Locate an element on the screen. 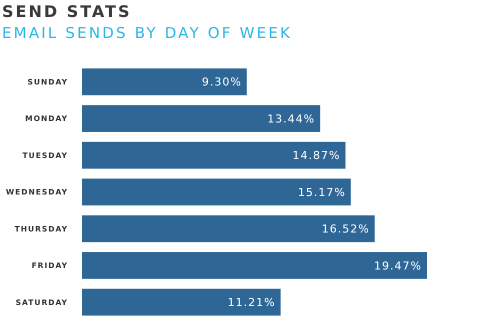 The image size is (502, 322). chart-title: SEND STATS is located at coordinates (67, 11).